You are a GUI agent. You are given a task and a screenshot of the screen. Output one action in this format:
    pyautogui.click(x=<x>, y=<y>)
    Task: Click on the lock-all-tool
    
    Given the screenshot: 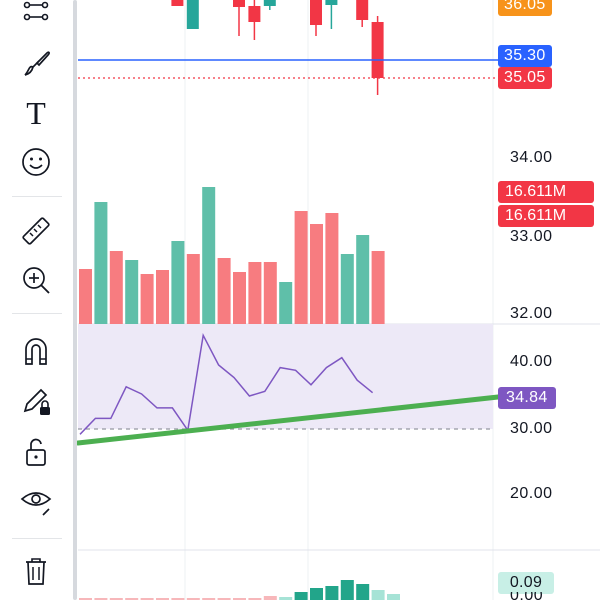 What is the action you would take?
    pyautogui.click(x=36, y=452)
    